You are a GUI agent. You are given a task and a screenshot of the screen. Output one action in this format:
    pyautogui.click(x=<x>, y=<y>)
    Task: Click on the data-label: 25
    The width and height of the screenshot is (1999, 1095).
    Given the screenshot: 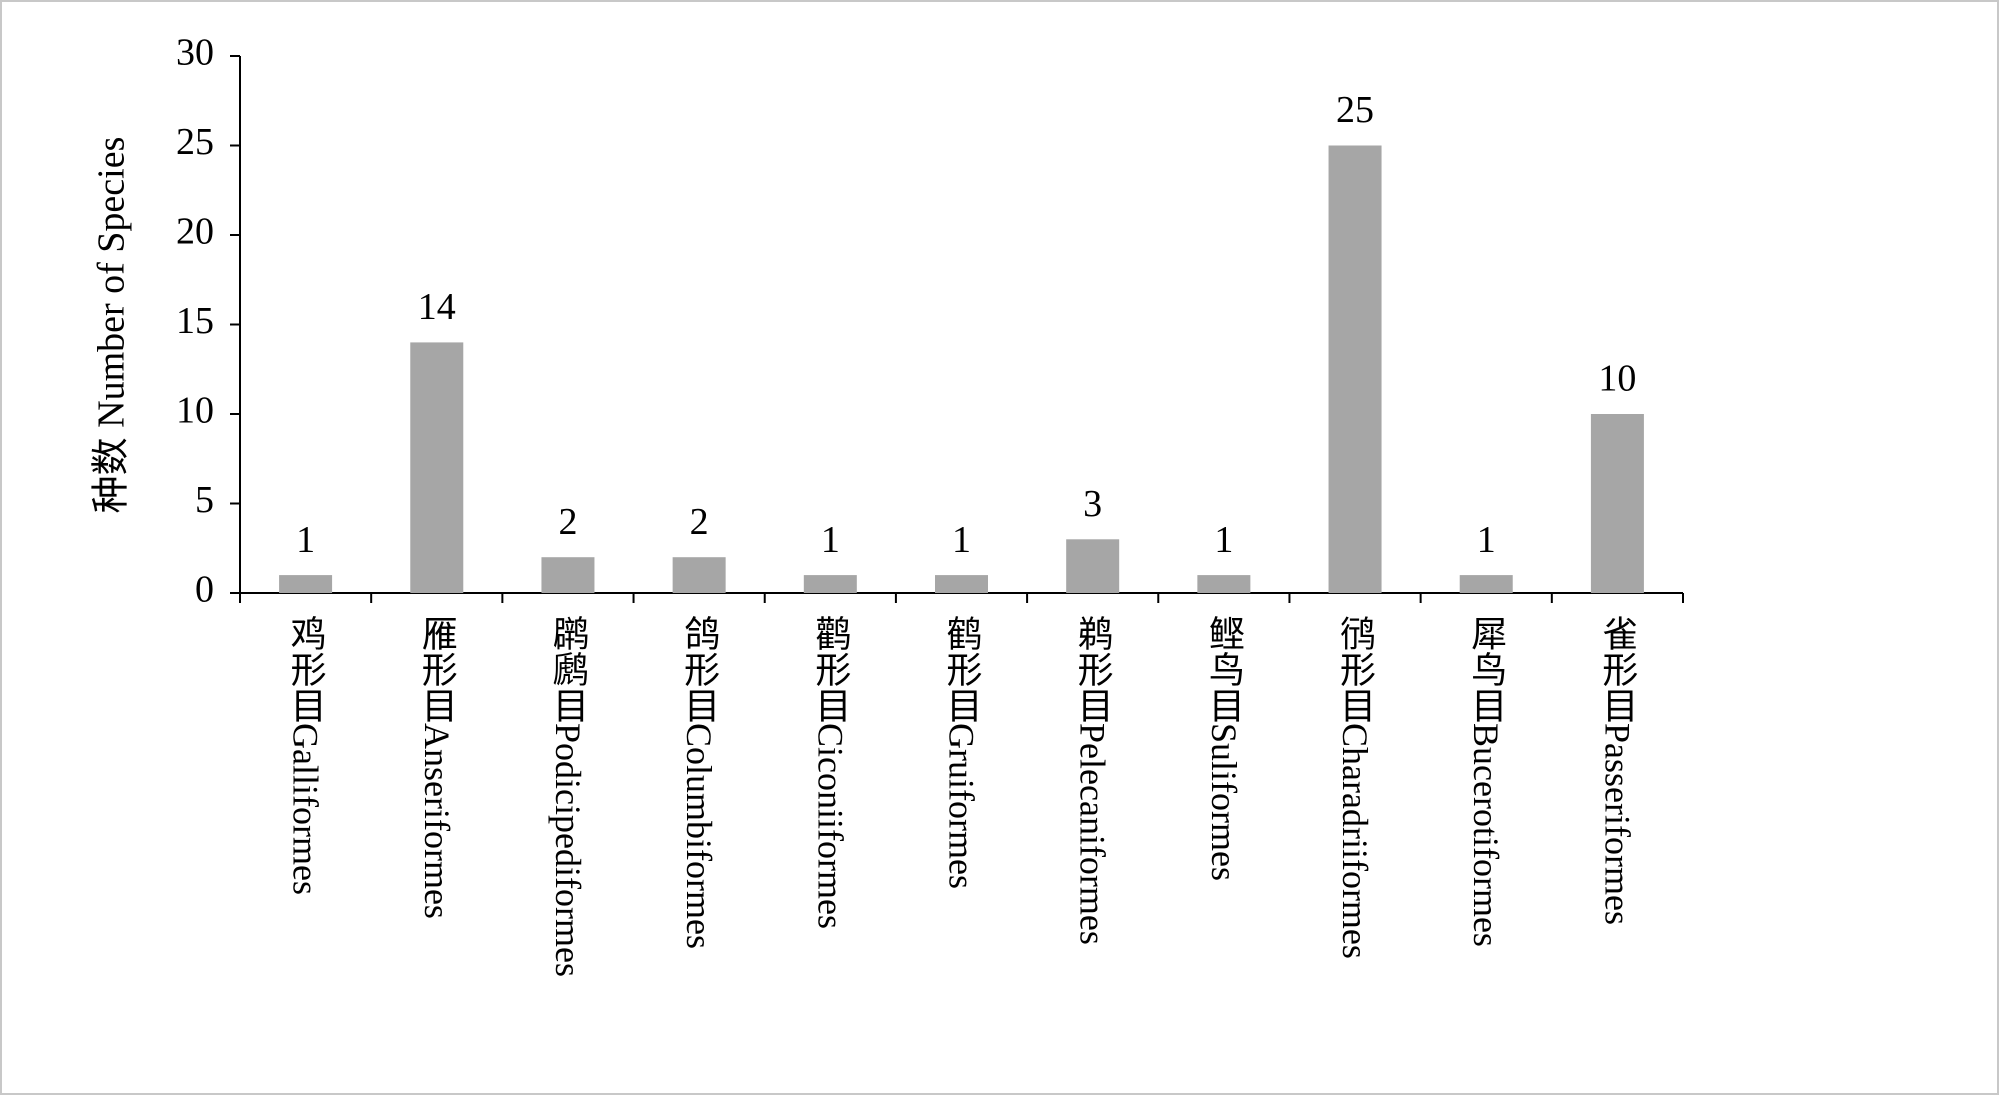 What is the action you would take?
    pyautogui.click(x=1355, y=110)
    